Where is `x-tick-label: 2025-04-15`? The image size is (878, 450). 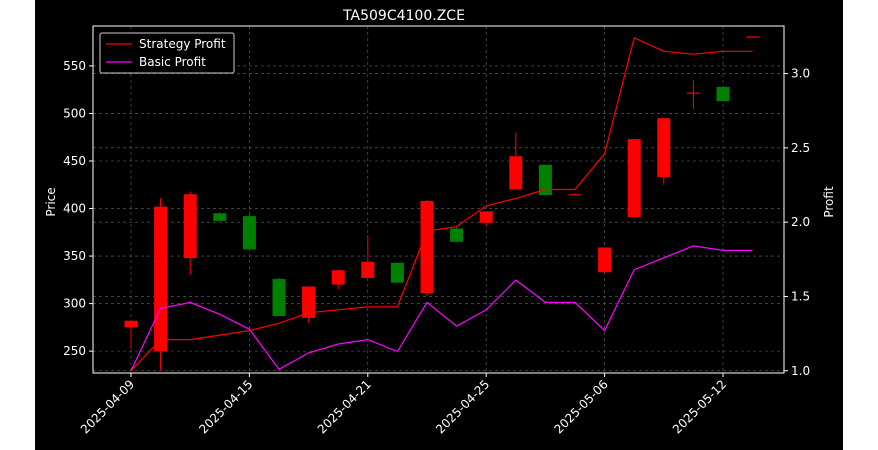 x-tick-label: 2025-04-15 is located at coordinates (225, 406).